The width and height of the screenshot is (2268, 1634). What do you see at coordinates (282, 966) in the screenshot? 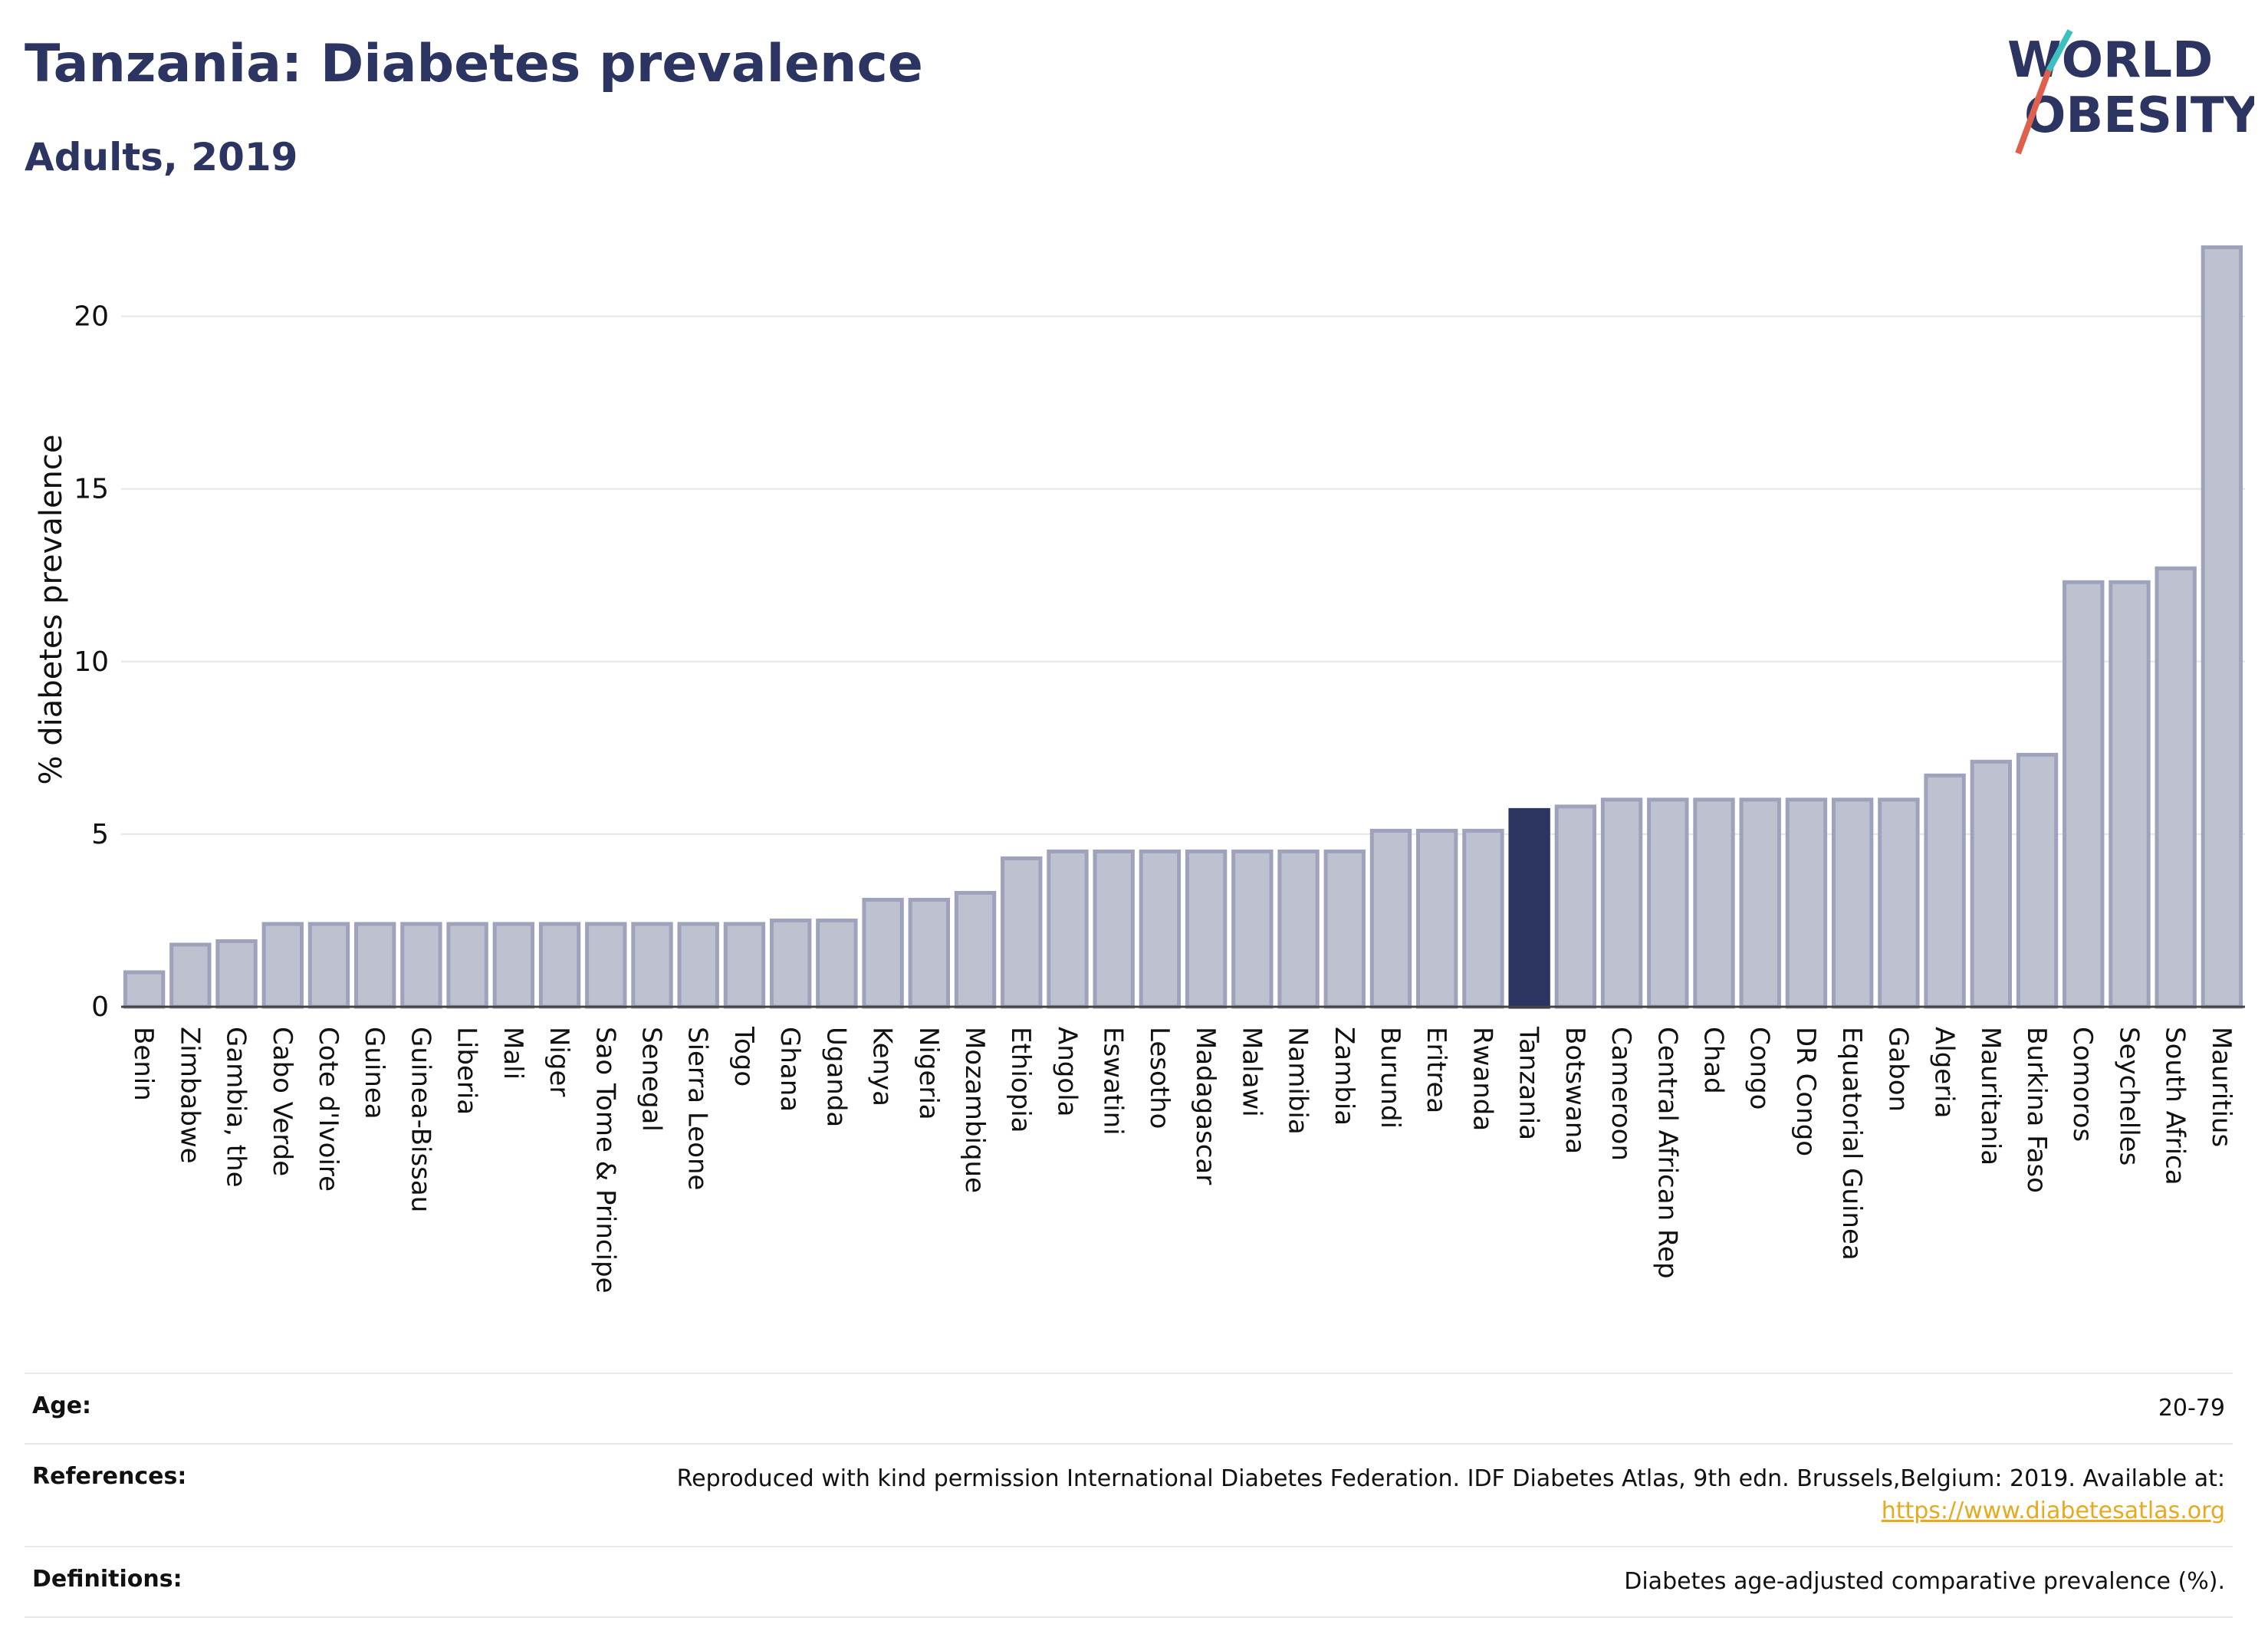
I see `bar-cabo-verde` at bounding box center [282, 966].